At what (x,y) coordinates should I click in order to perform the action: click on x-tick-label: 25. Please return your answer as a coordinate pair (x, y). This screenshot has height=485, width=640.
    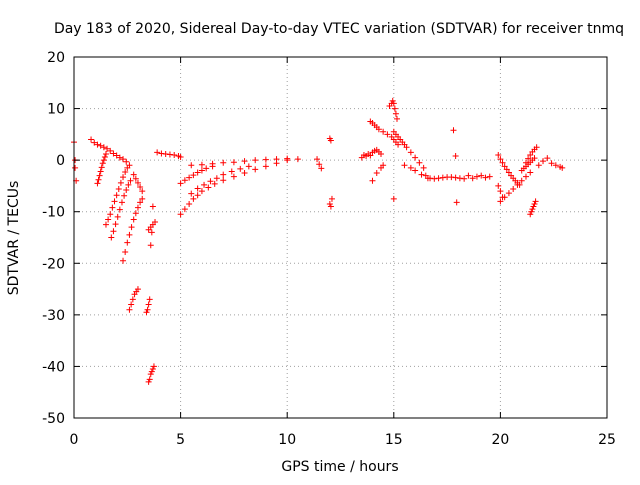
    Looking at the image, I should click on (607, 440).